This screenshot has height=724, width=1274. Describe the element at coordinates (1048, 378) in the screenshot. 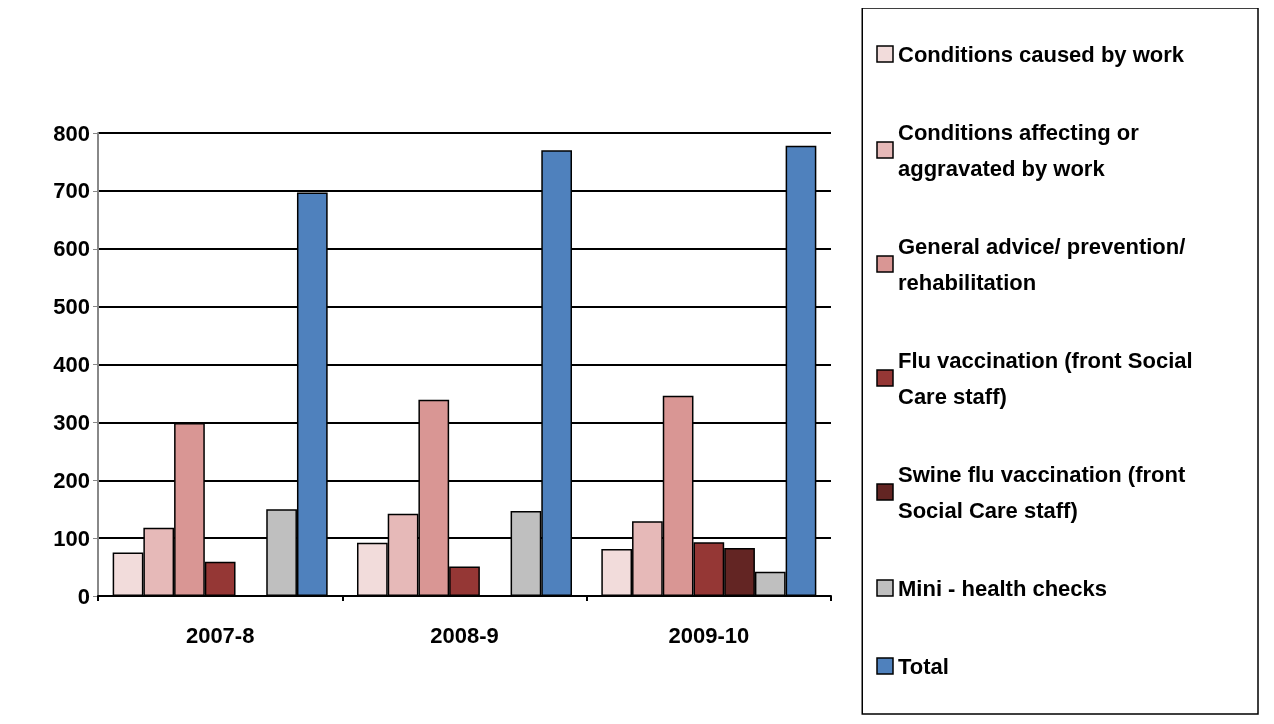

I see `legend-label: Flu vaccination (front Social Care staff)` at that location.